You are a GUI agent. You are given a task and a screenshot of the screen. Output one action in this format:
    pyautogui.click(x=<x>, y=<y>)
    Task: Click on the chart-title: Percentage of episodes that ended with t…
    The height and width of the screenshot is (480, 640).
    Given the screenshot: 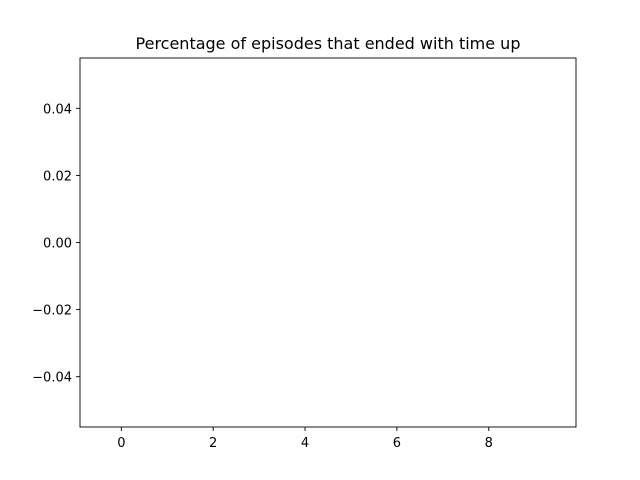 What is the action you would take?
    pyautogui.click(x=328, y=43)
    